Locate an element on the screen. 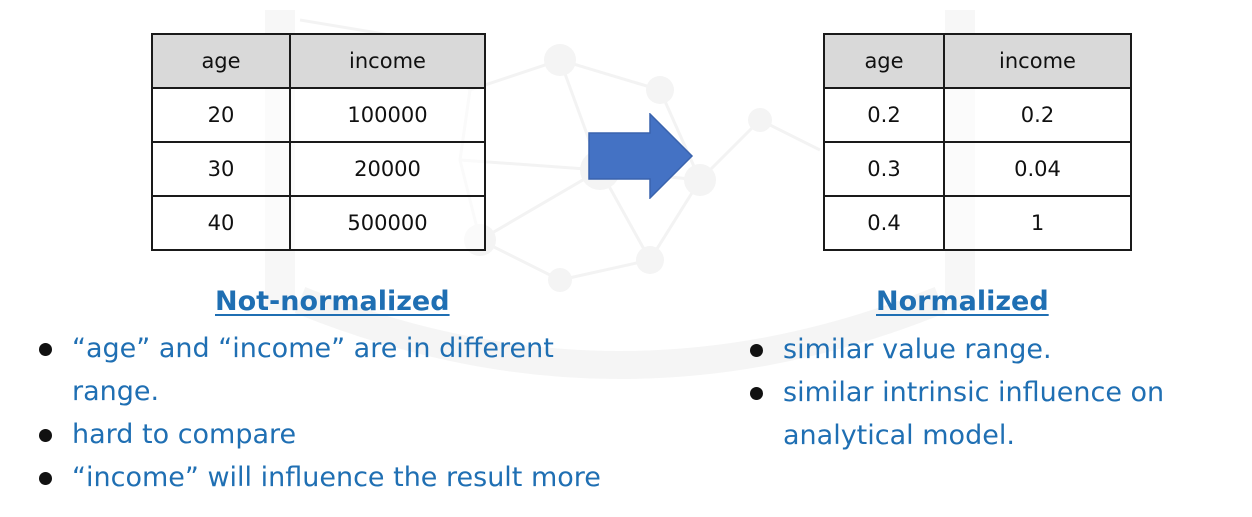 This screenshot has height=517, width=1252. table-row: 40 500000 is located at coordinates (318, 223).